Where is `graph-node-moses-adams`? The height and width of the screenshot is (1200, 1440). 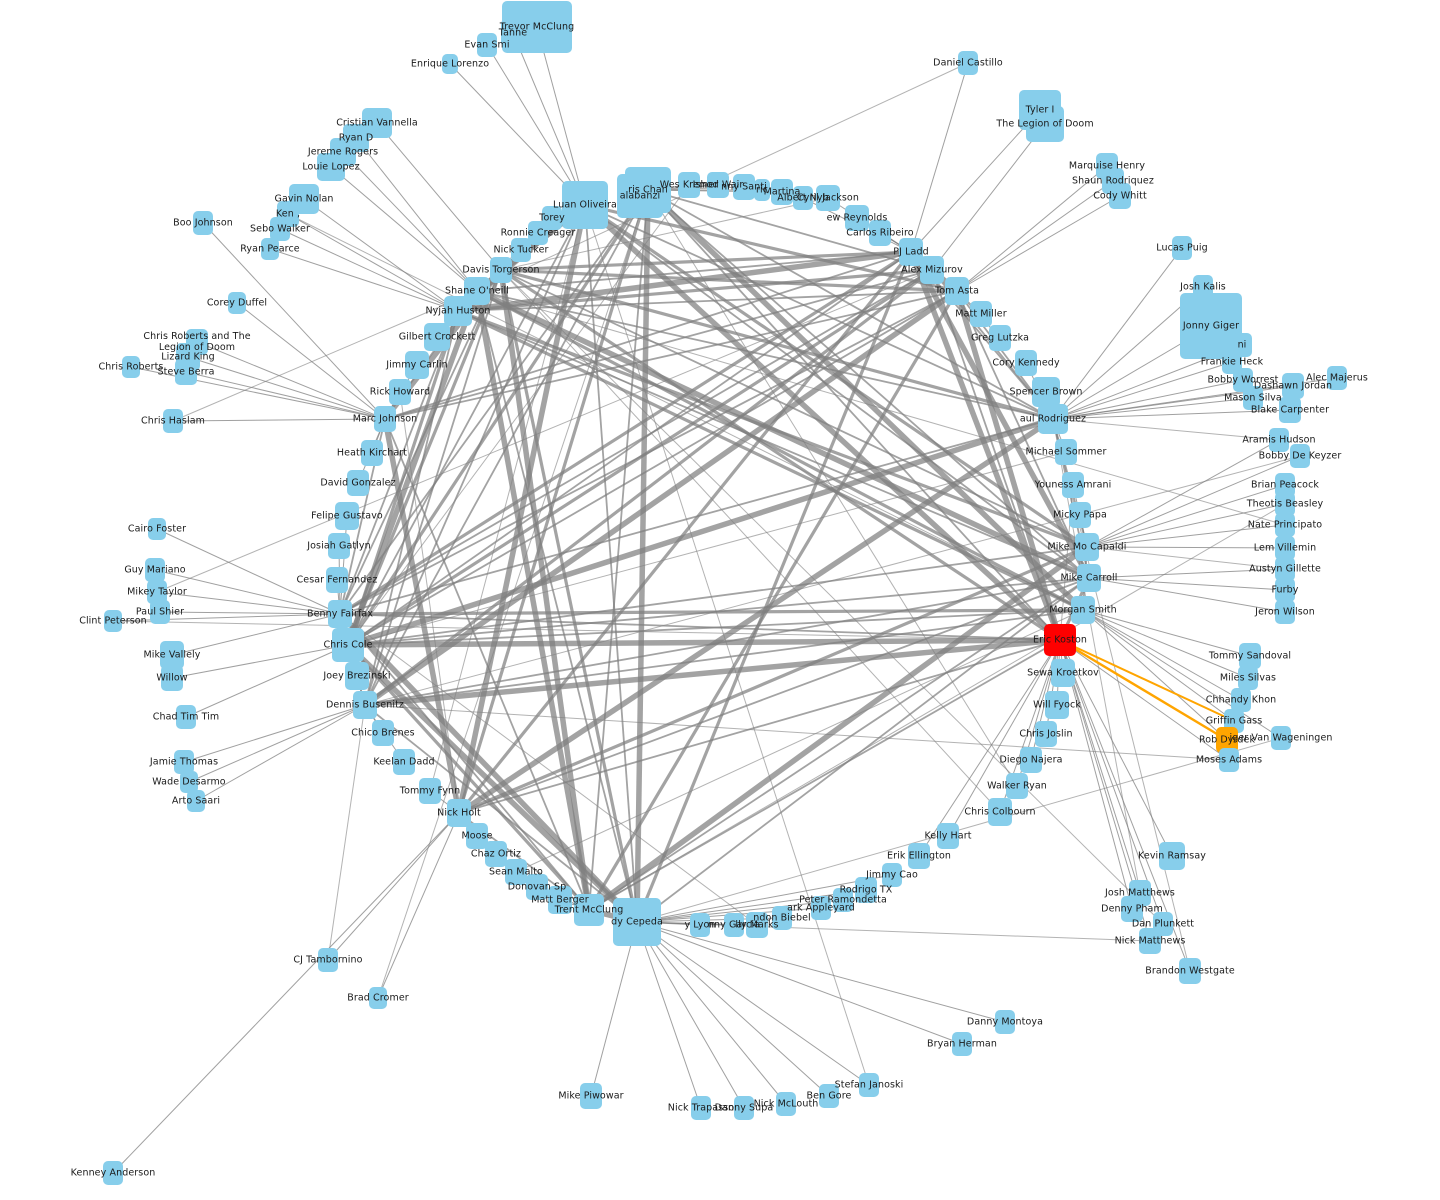
graph-node-moses-adams is located at coordinates (1229, 760).